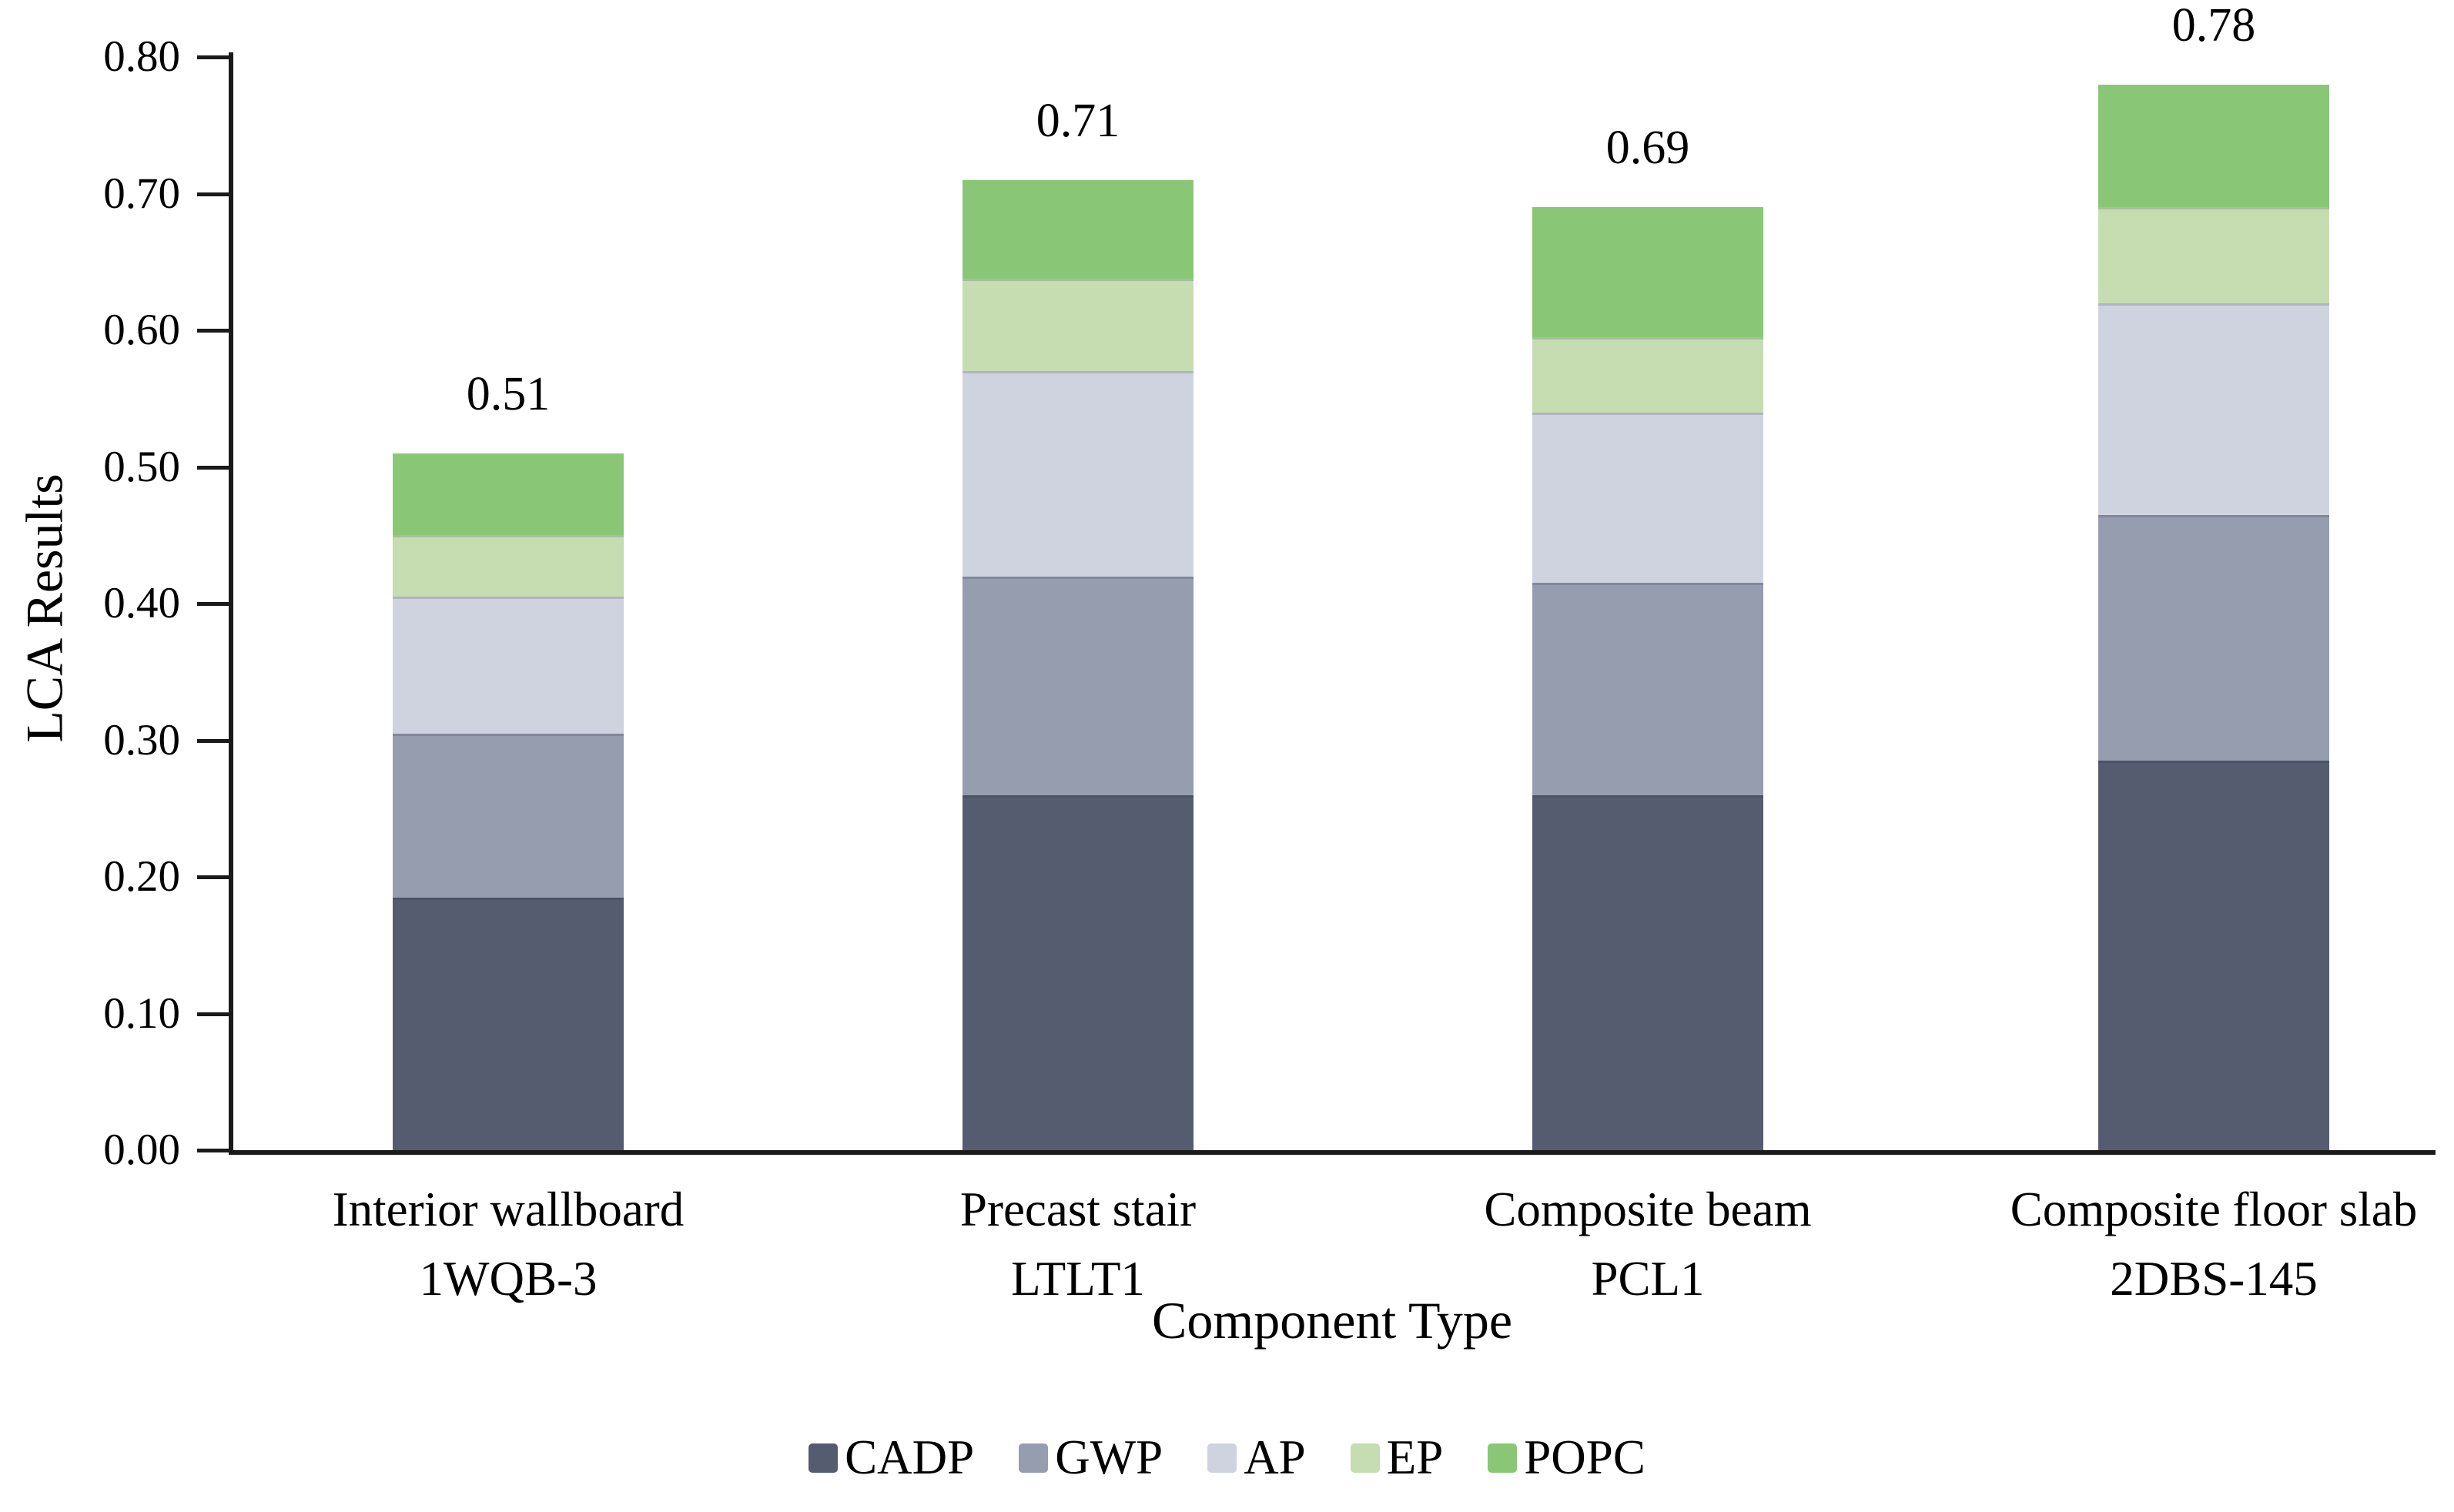 The height and width of the screenshot is (1512, 2454). Describe the element at coordinates (1275, 1457) in the screenshot. I see `legend-label: AP` at that location.